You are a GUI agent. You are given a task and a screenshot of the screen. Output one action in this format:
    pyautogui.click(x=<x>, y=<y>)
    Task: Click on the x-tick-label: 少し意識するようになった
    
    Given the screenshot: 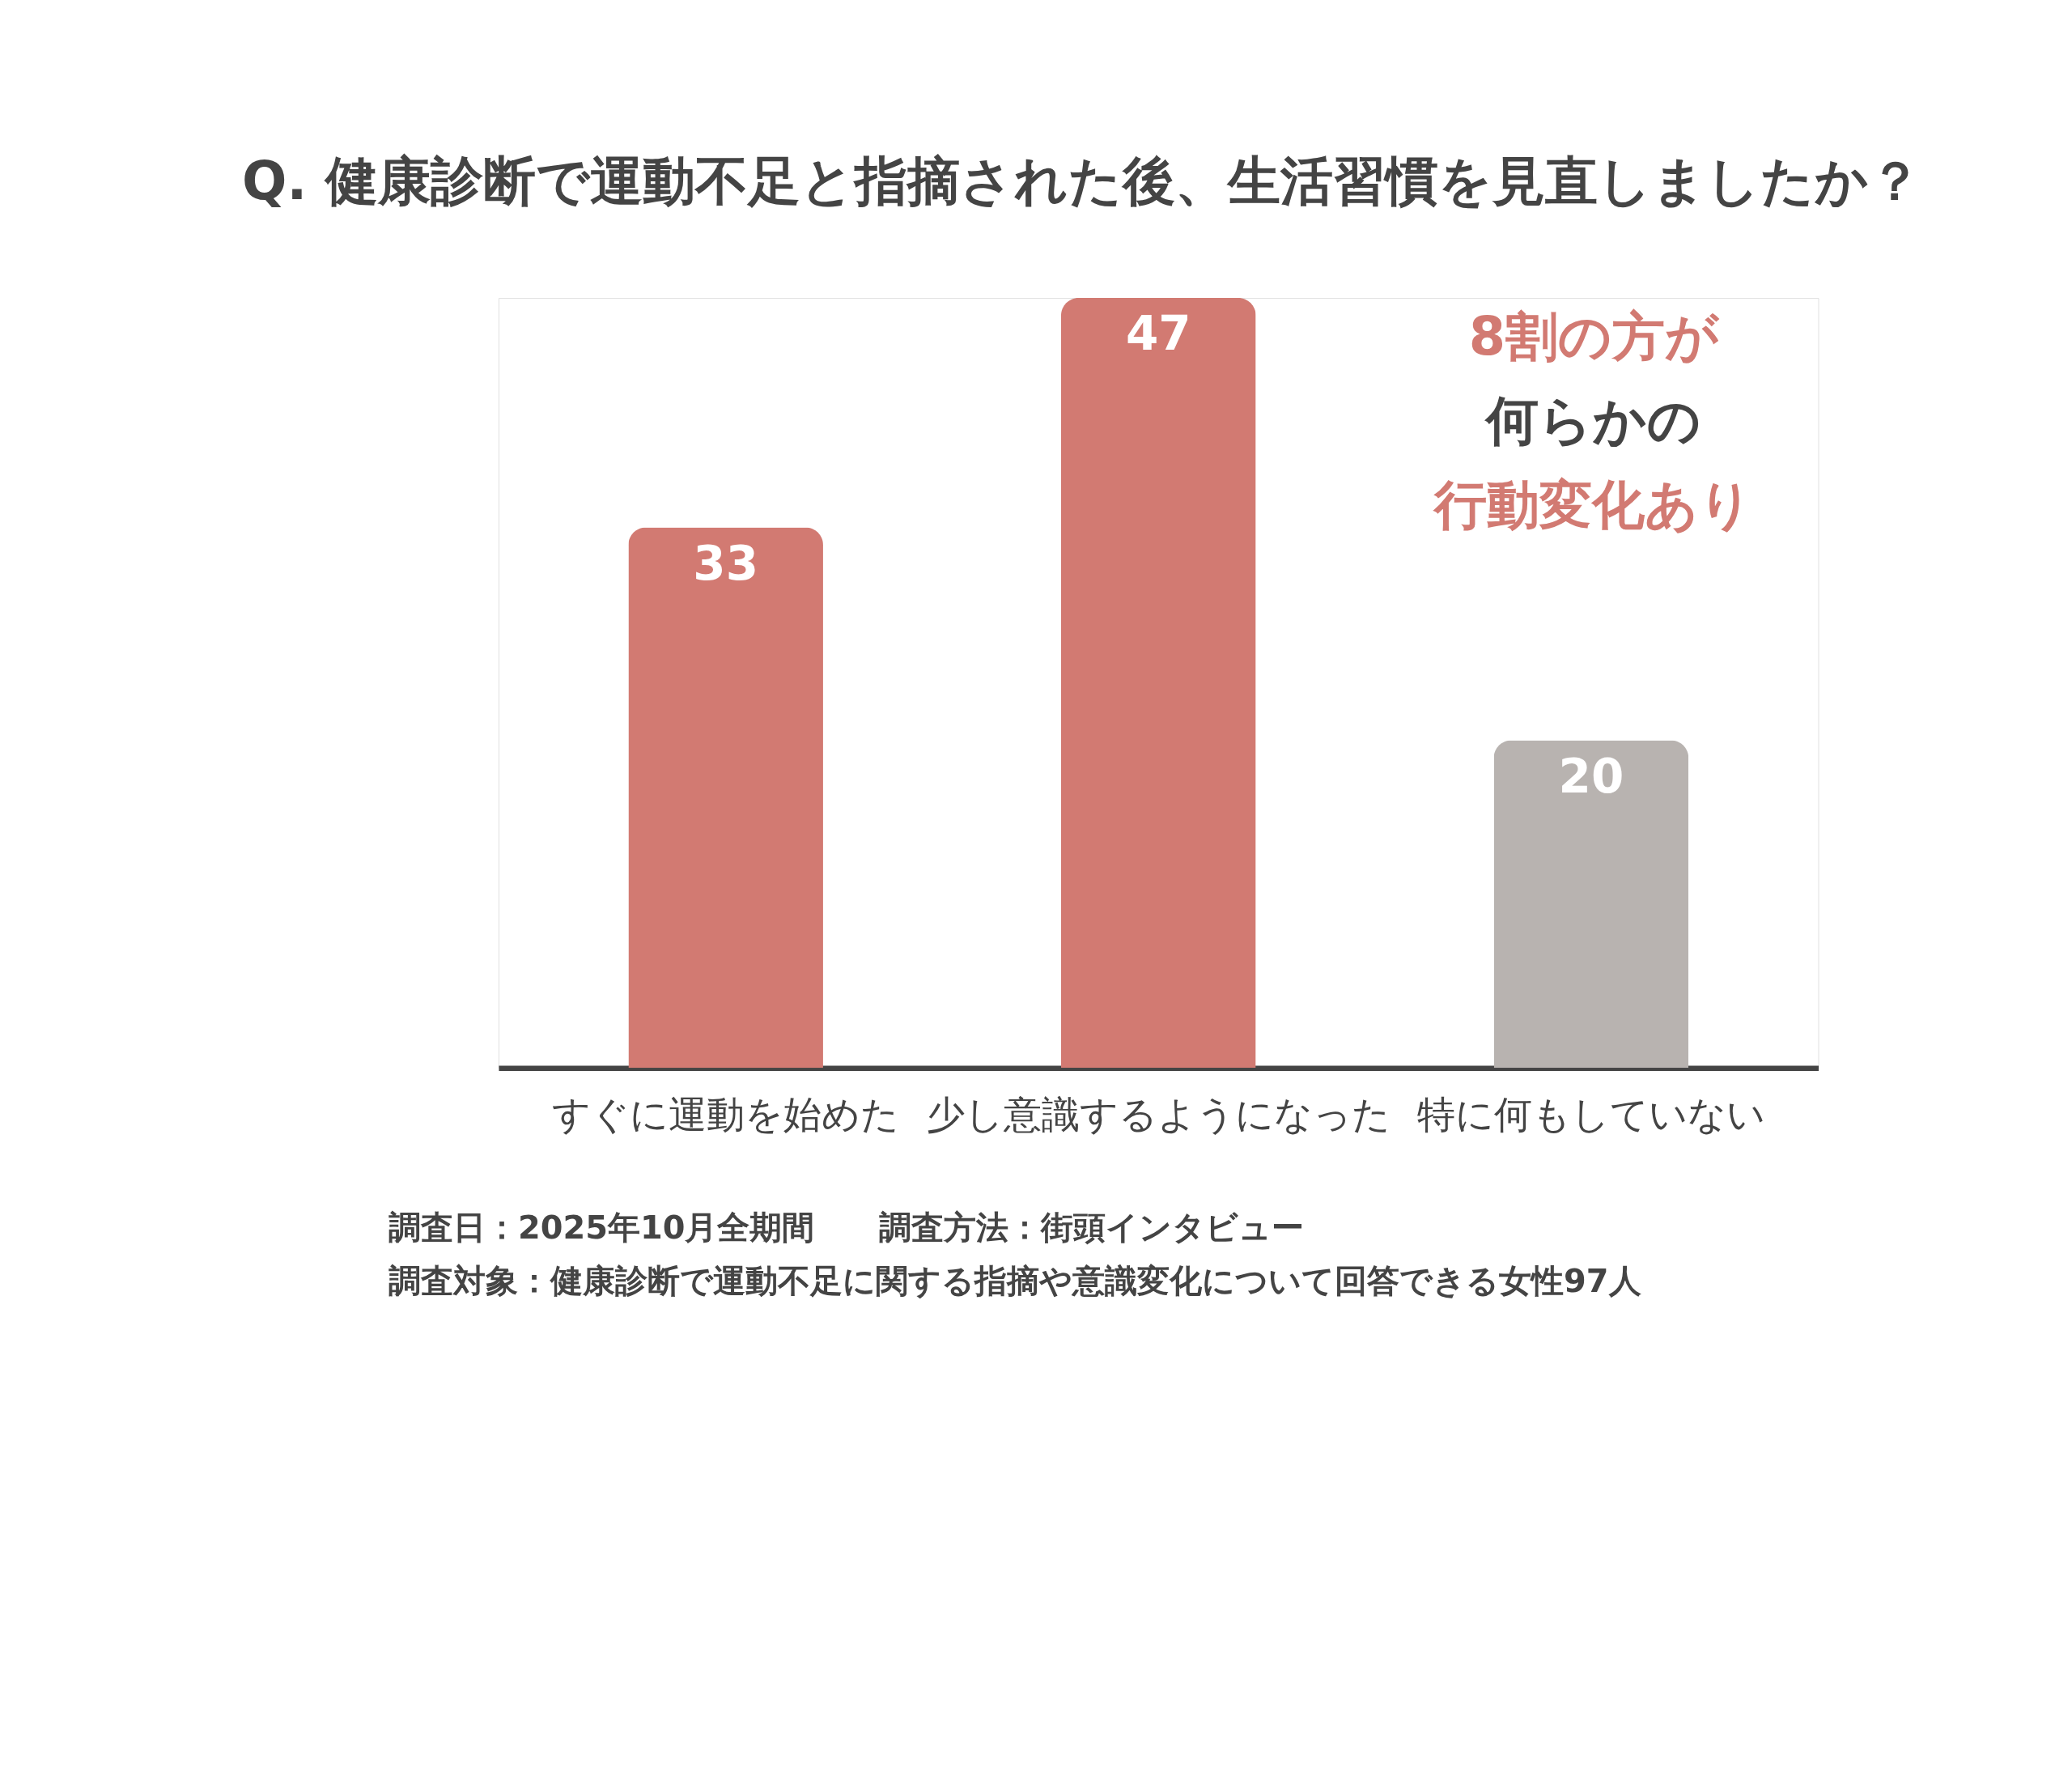 What is the action you would take?
    pyautogui.click(x=1158, y=1114)
    